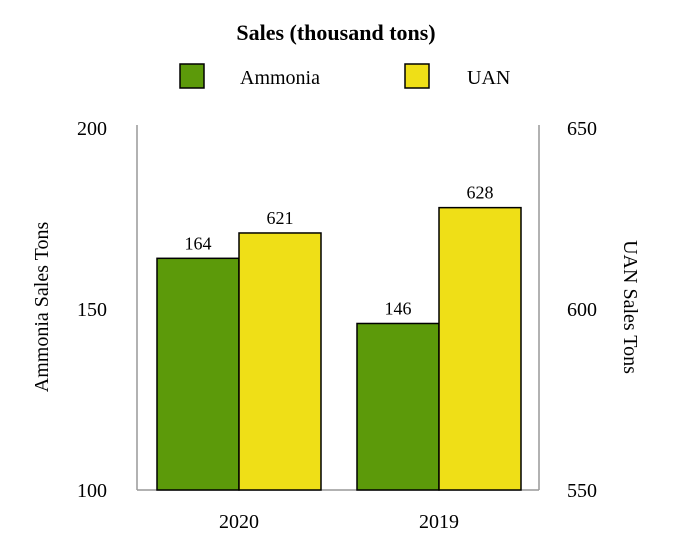 The width and height of the screenshot is (682, 552). I want to click on category-label-2020: 2020, so click(239, 522).